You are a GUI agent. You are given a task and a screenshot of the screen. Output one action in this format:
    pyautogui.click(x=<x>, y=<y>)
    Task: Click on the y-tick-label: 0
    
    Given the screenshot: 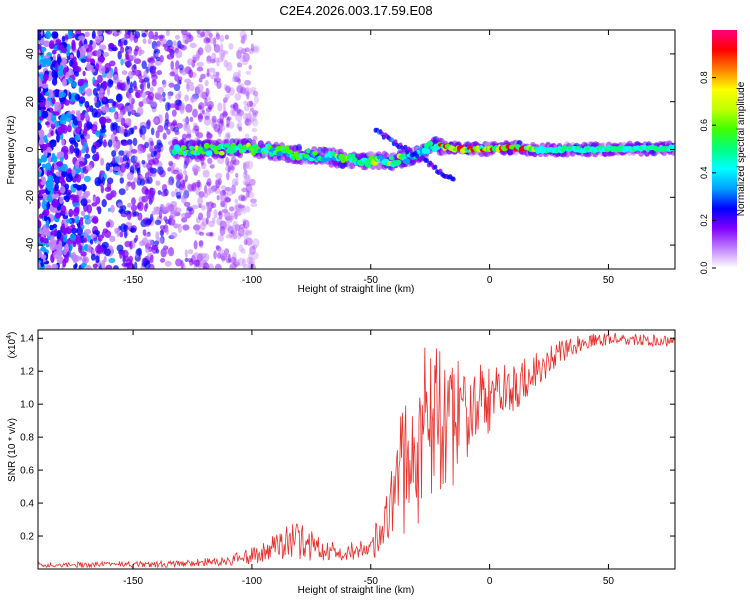 What is the action you would take?
    pyautogui.click(x=30, y=149)
    